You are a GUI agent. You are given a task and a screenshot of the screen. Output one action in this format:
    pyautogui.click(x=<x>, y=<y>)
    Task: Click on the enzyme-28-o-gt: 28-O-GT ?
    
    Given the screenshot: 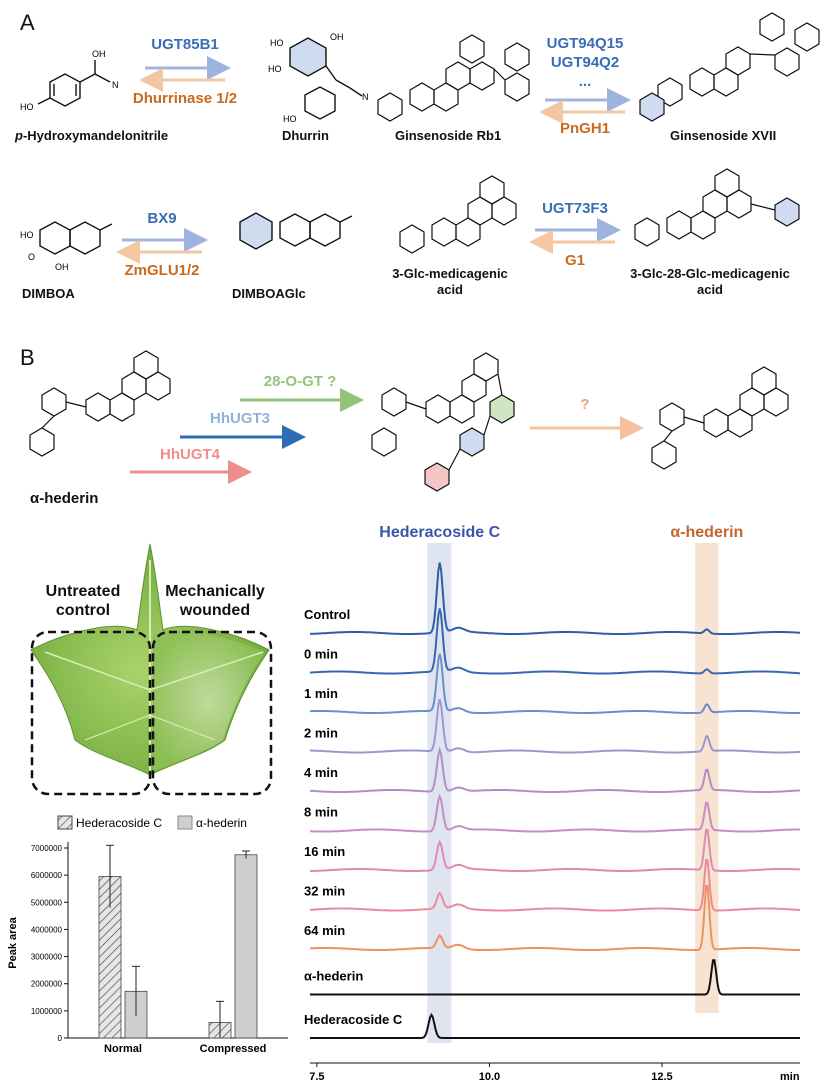 What is the action you would take?
    pyautogui.click(x=300, y=381)
    